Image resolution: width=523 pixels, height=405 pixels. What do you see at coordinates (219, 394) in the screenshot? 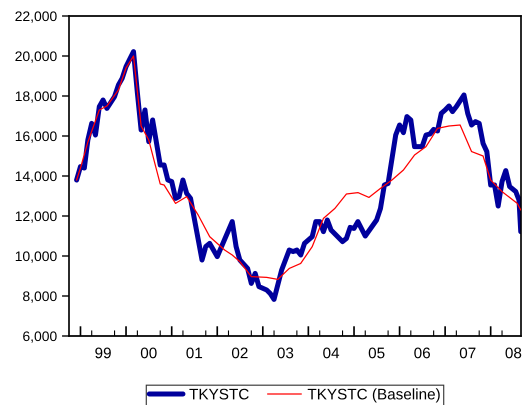
I see `legend-label: TKYSTC` at bounding box center [219, 394].